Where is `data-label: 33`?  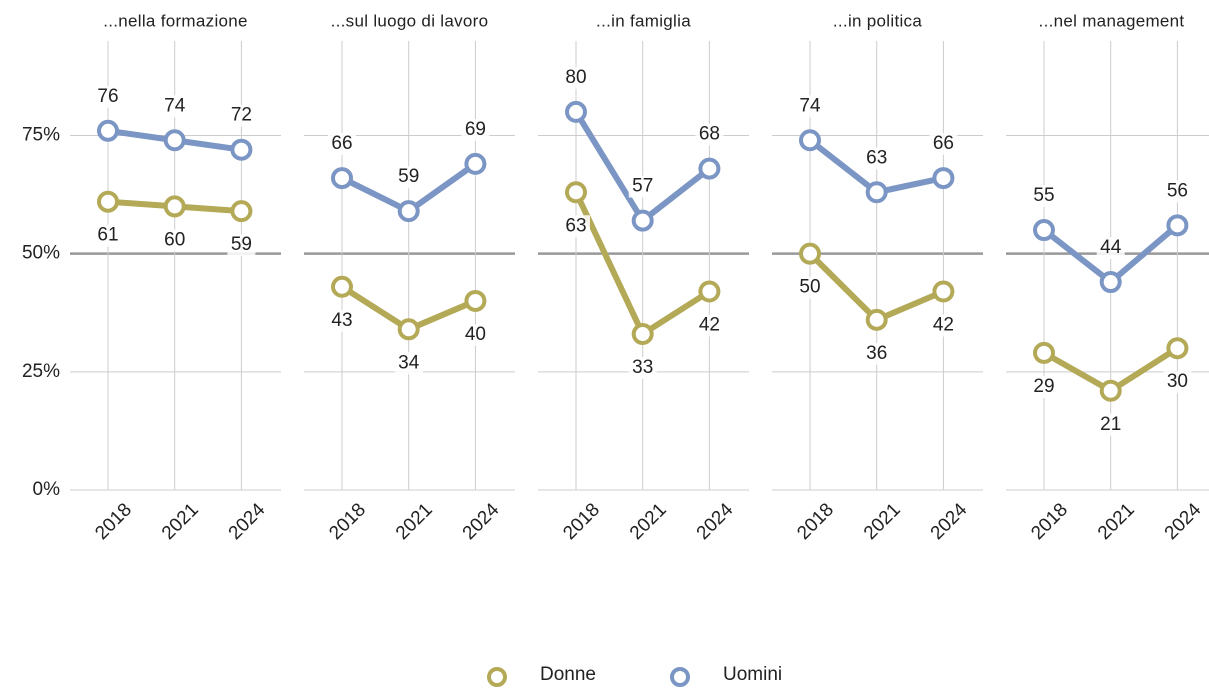 data-label: 33 is located at coordinates (642, 367).